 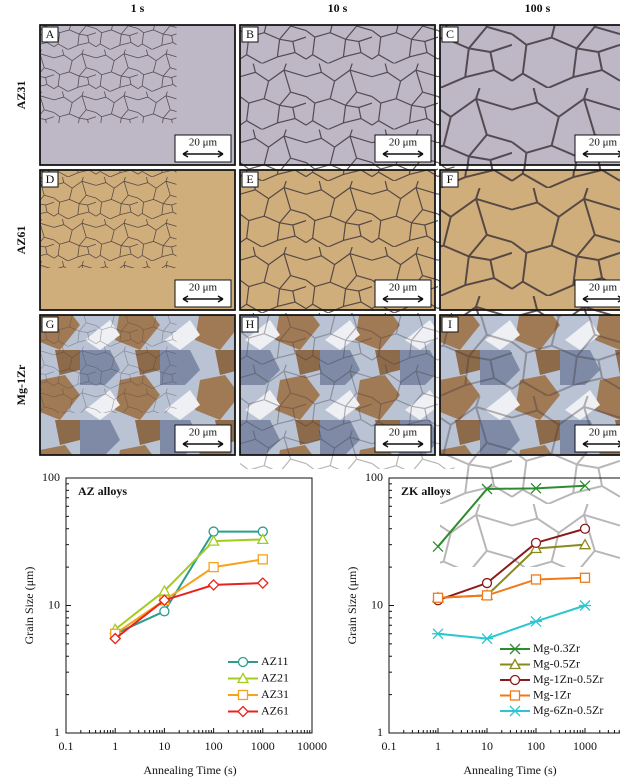 What do you see at coordinates (312, 746) in the screenshot?
I see `x-tick-label: 10000` at bounding box center [312, 746].